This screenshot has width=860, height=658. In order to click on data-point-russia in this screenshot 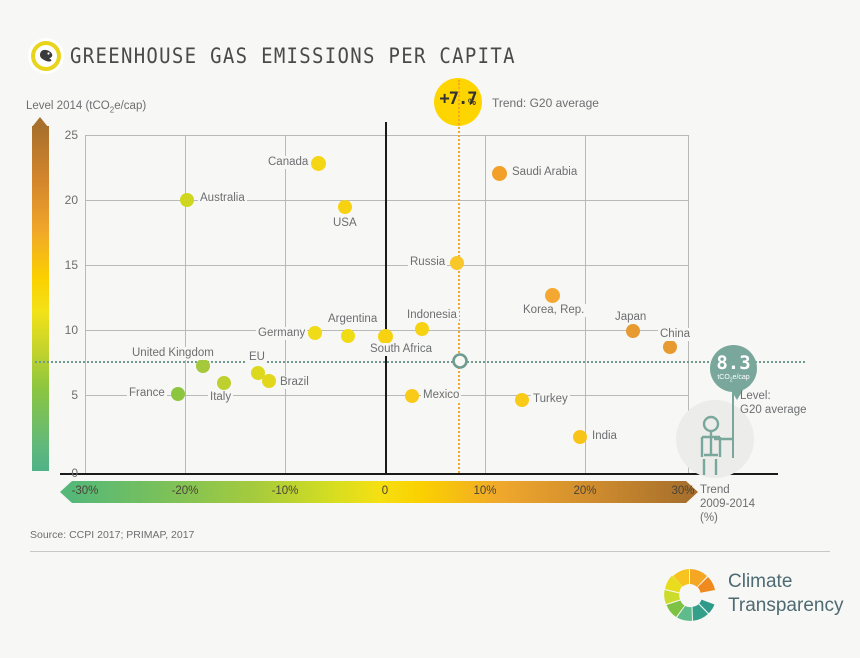, I will do `click(457, 263)`.